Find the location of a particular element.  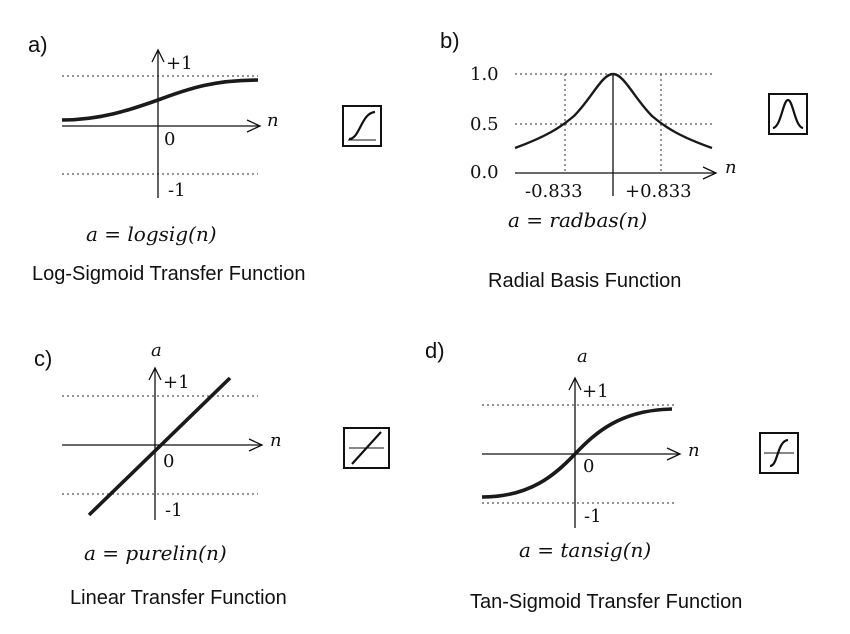

bell-icon is located at coordinates (788, 114).